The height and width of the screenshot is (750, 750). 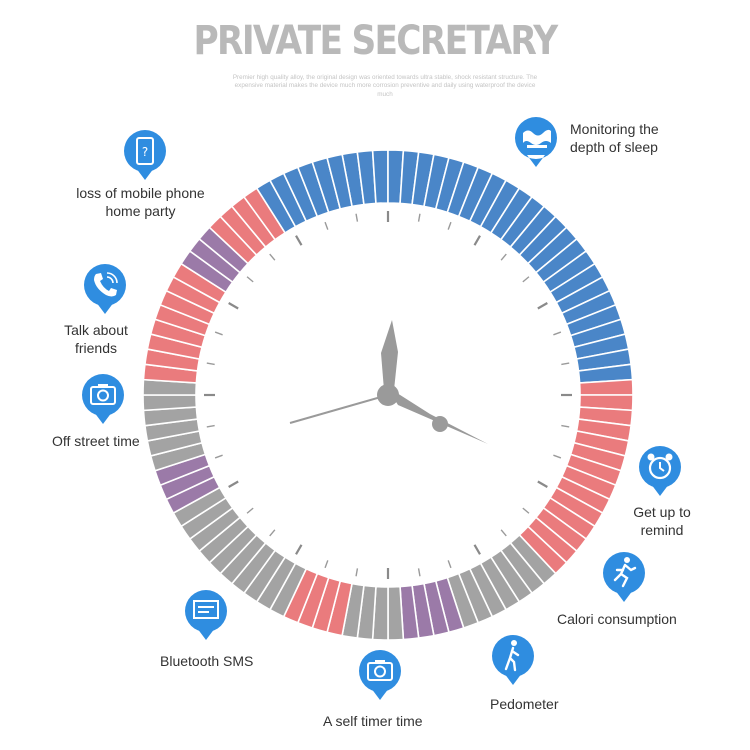 I want to click on message-icon, so click(x=206, y=615).